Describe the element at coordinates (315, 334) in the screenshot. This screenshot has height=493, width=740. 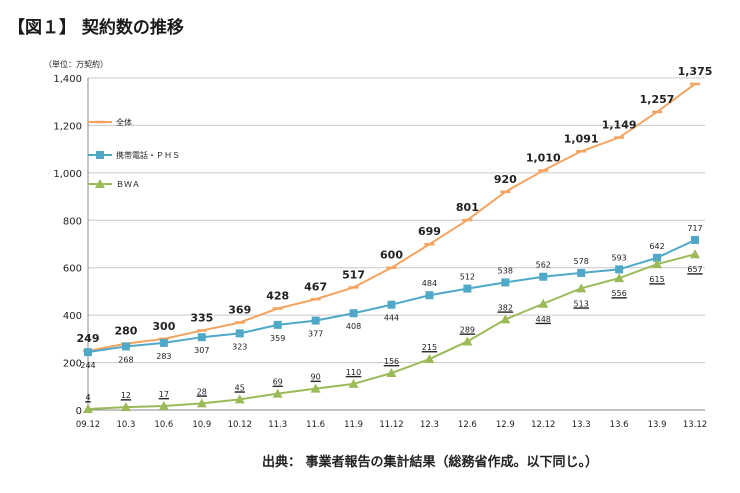
I see `series-mobile-label: 377` at that location.